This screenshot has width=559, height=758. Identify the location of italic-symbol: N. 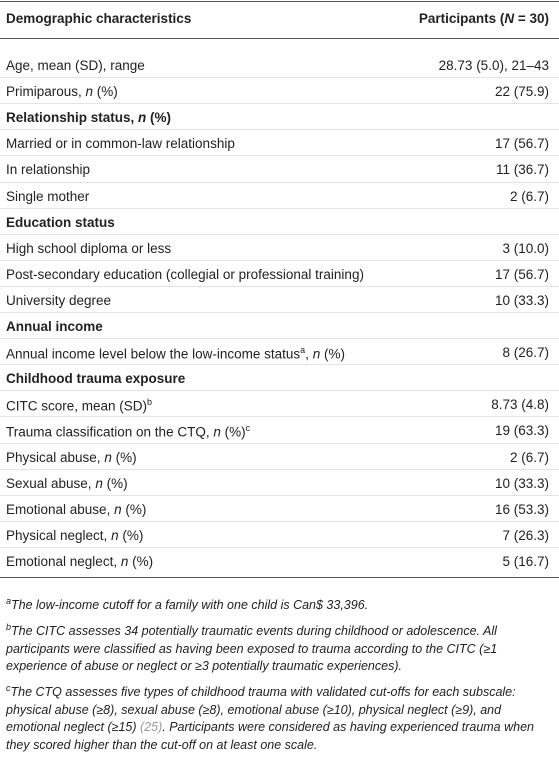
(509, 18).